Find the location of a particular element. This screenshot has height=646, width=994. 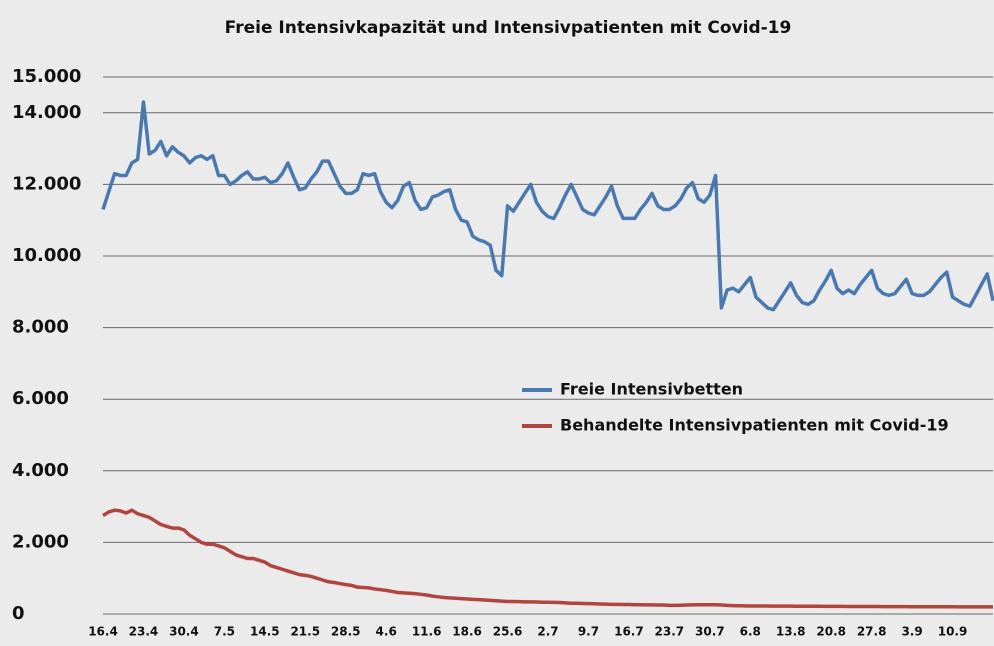

x-tick-label: 23.7 is located at coordinates (670, 632).